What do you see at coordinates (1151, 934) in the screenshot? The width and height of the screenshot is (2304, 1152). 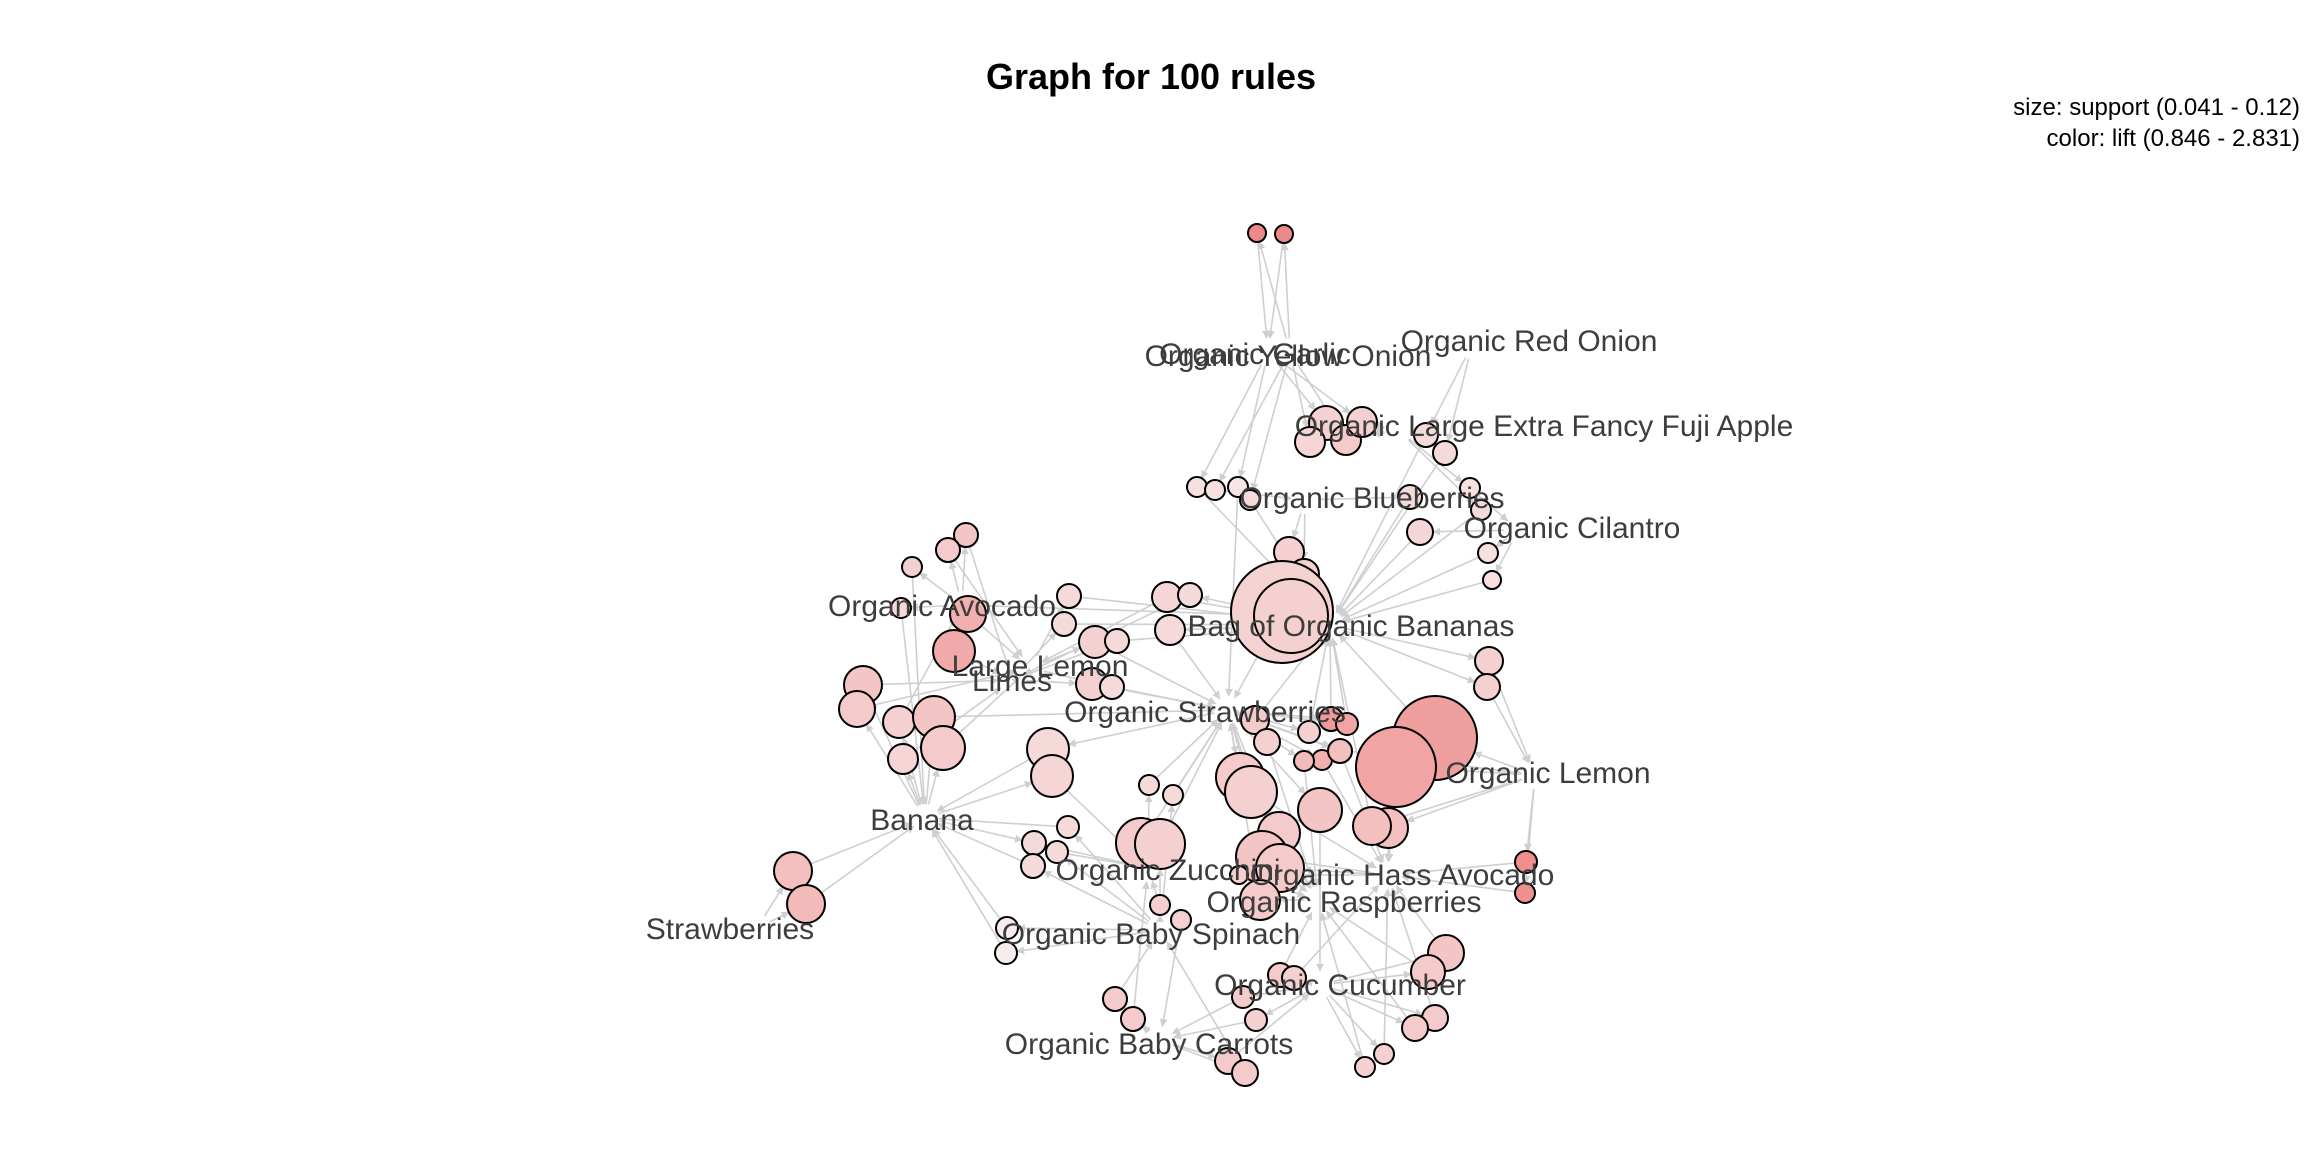 I see `item-label-organic-baby-spinach: Organic Baby Spinach` at bounding box center [1151, 934].